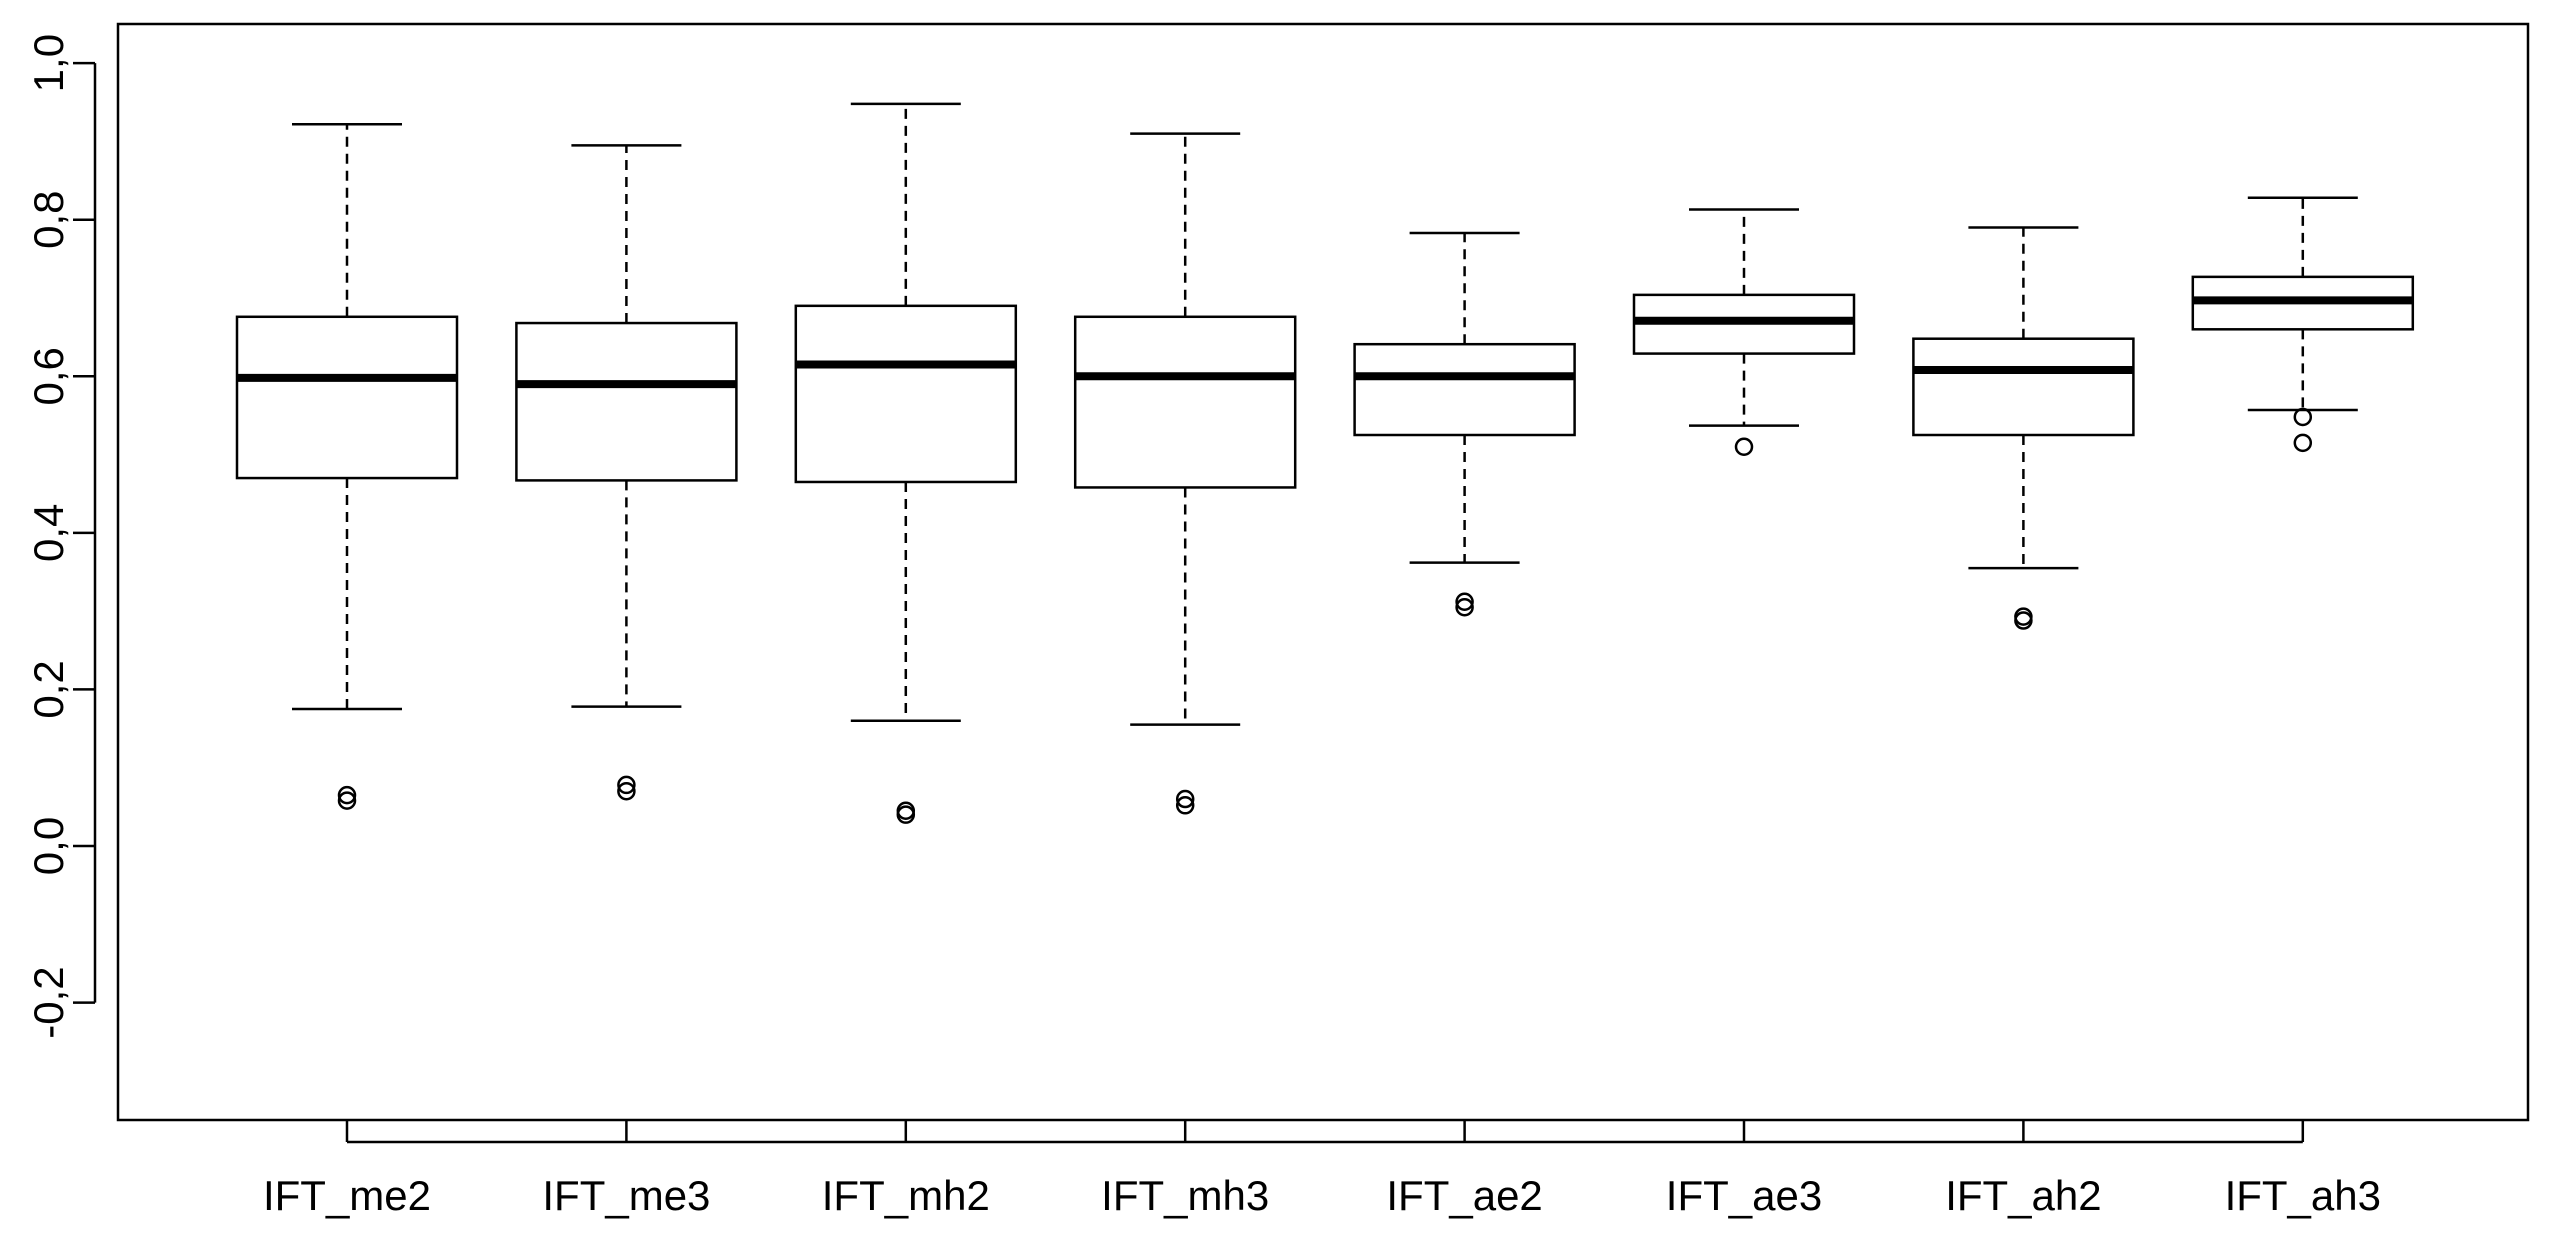  Describe the element at coordinates (48, 376) in the screenshot. I see `y-tick-label: 0,6` at that location.